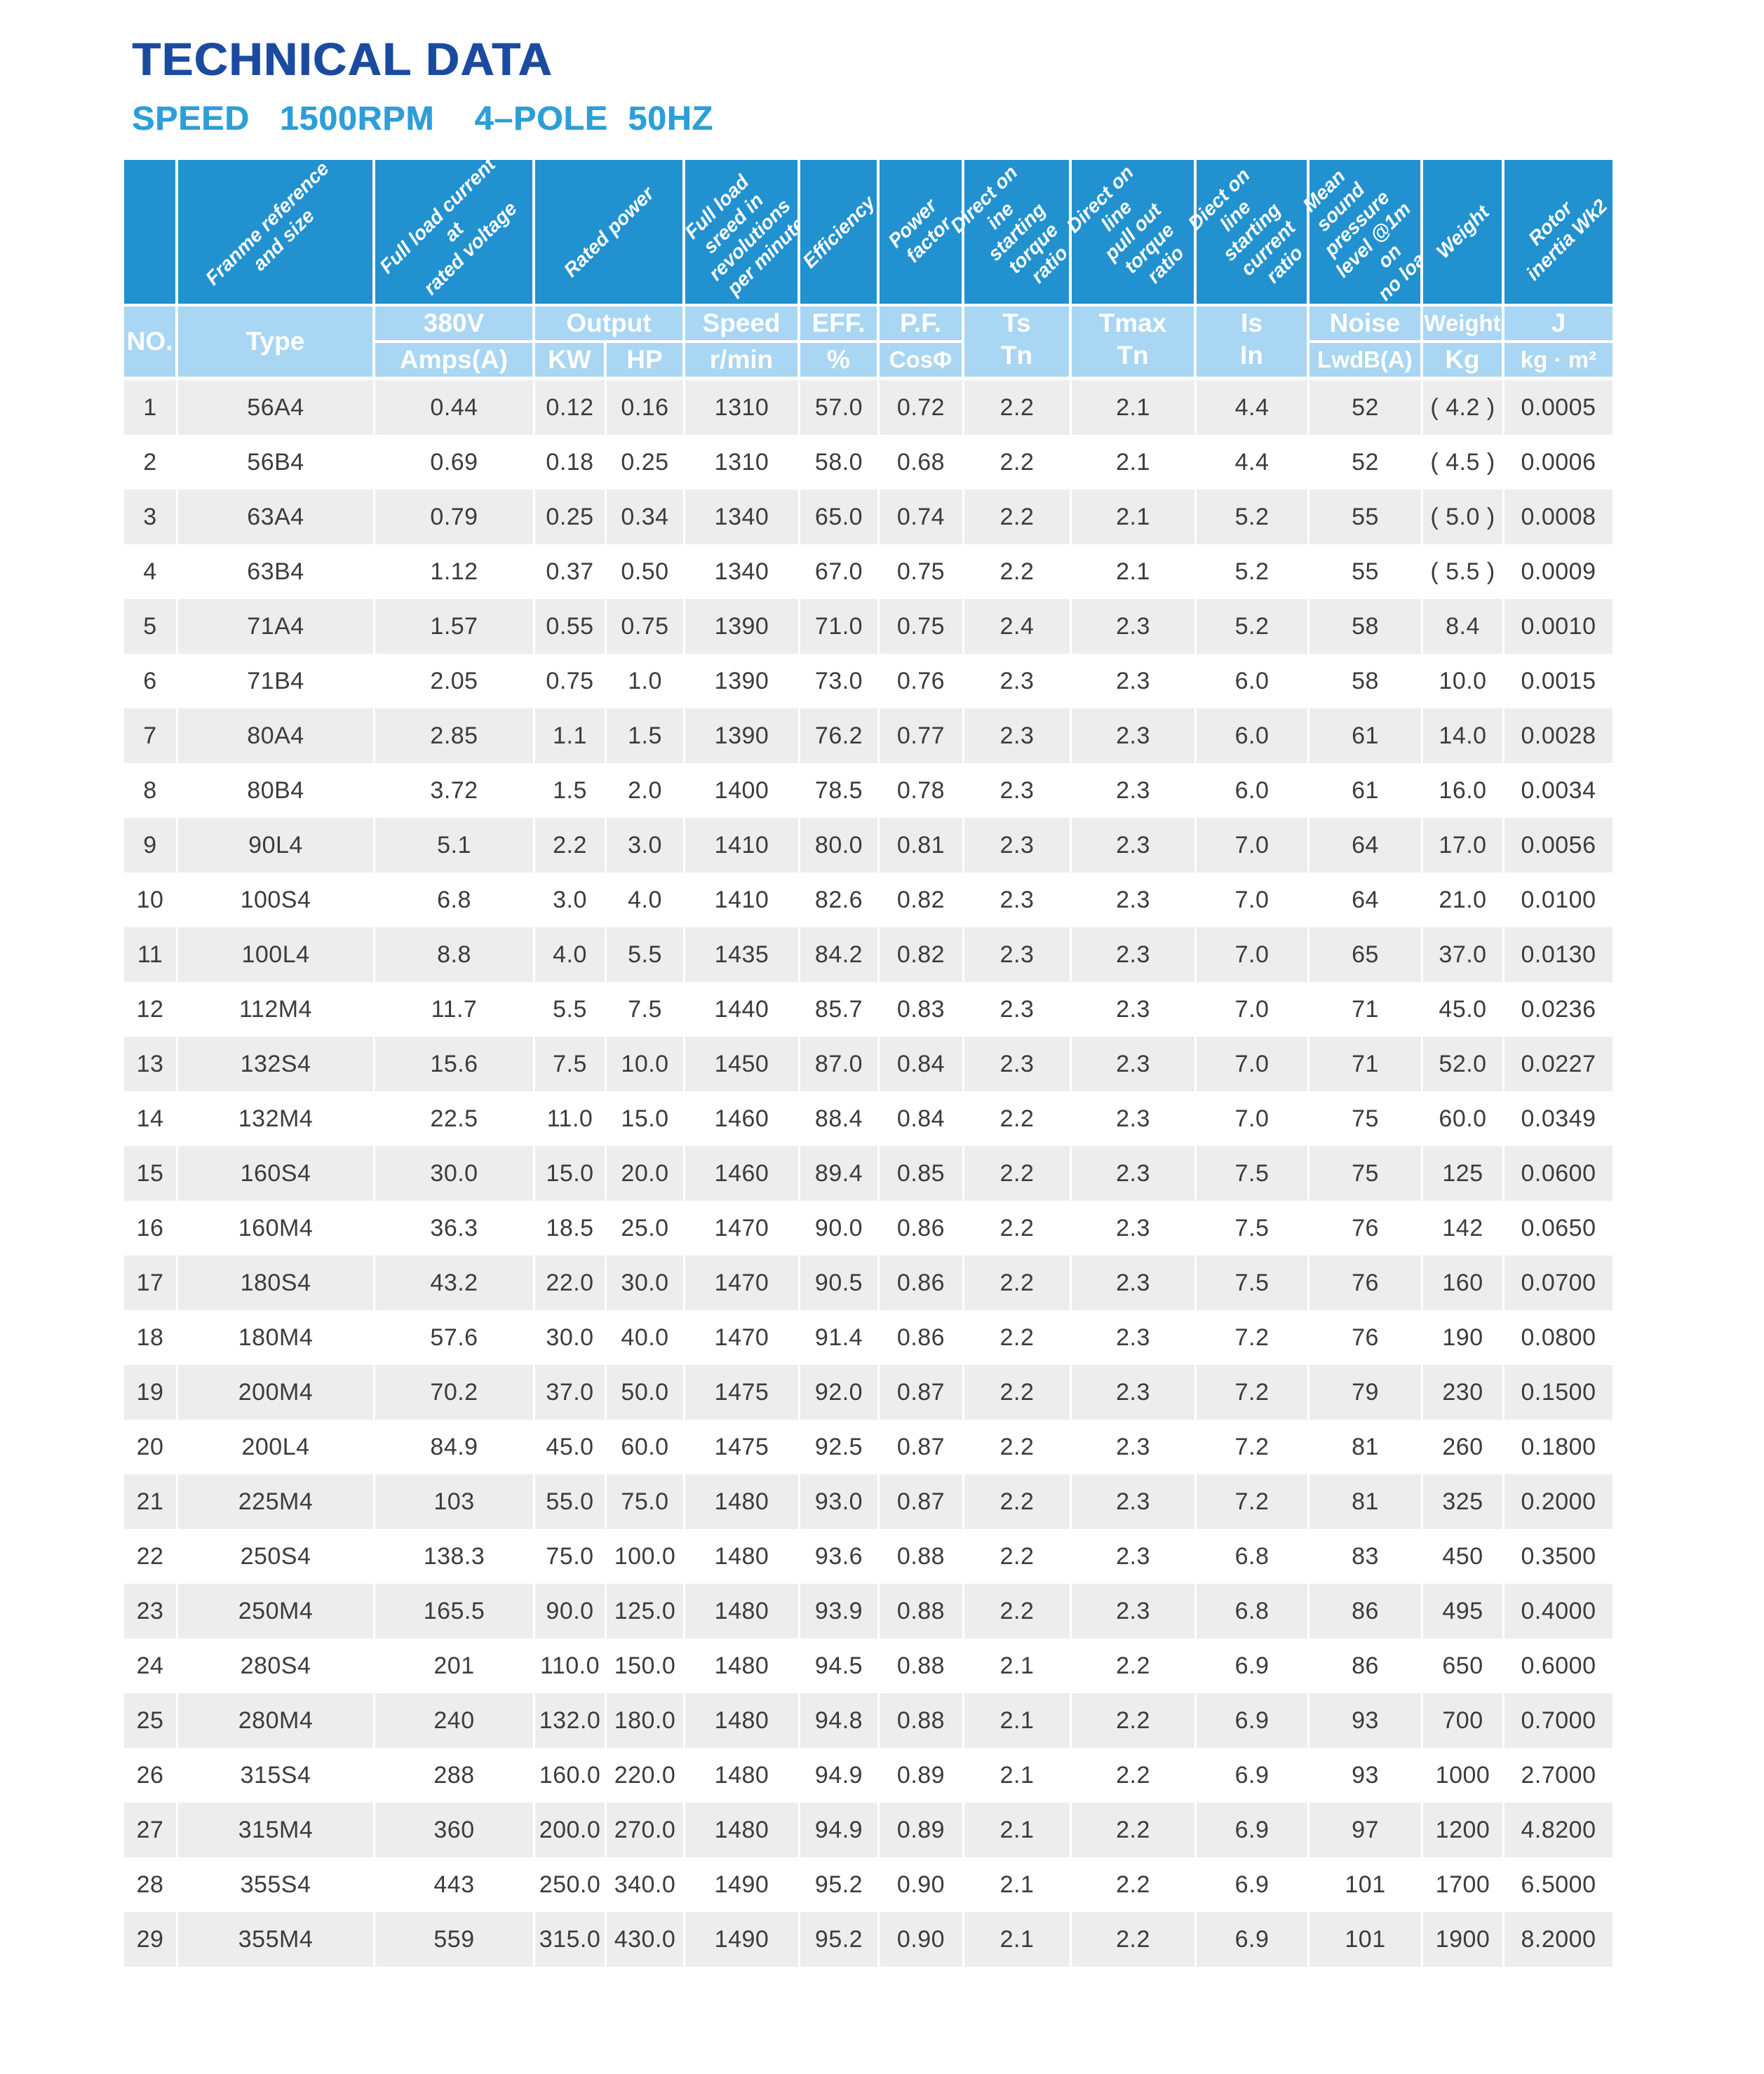 The width and height of the screenshot is (1764, 2074). I want to click on cell-j: 0.4000, so click(1558, 1610).